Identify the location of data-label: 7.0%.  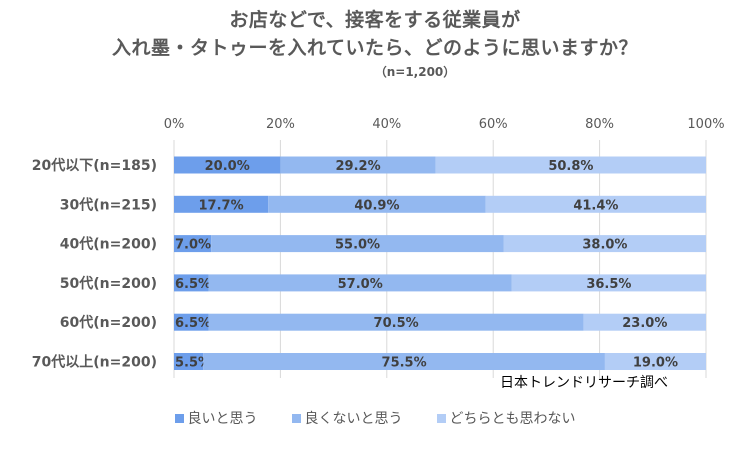
(193, 245).